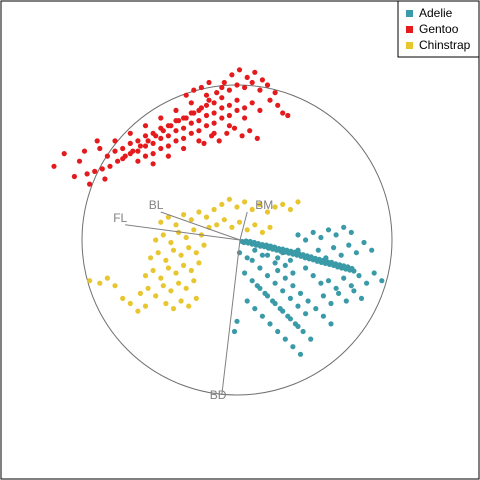  Describe the element at coordinates (409, 29) in the screenshot. I see `legend-swatch-gentoo` at that location.